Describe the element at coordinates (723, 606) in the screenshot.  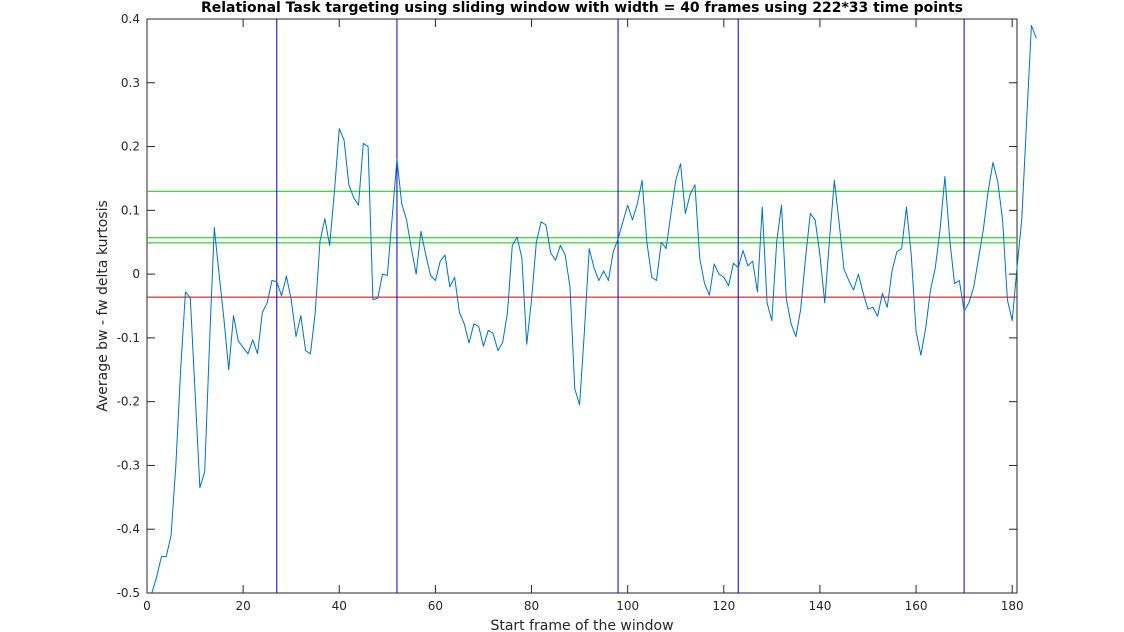
I see `x-tick-label: 120` at that location.